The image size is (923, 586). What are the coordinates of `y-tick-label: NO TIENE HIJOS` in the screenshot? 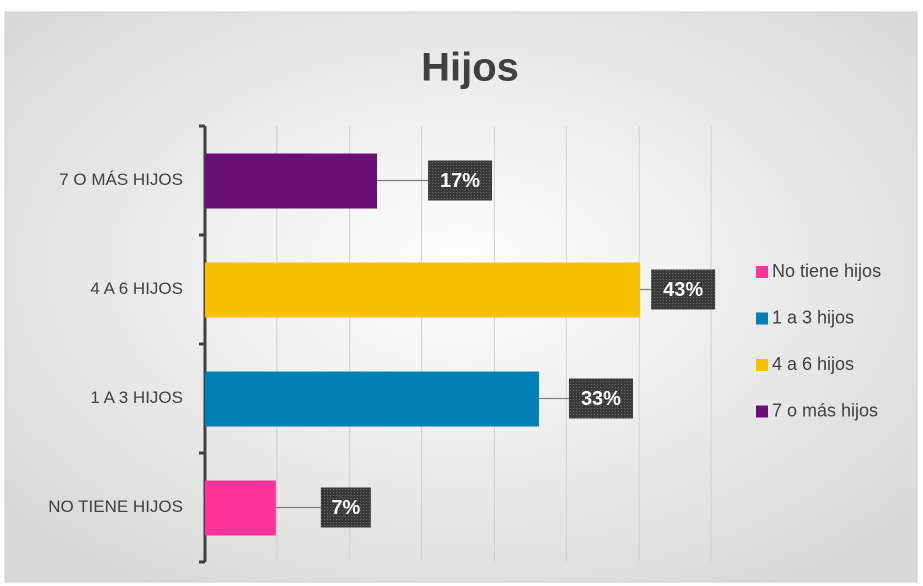 It's located at (115, 506).